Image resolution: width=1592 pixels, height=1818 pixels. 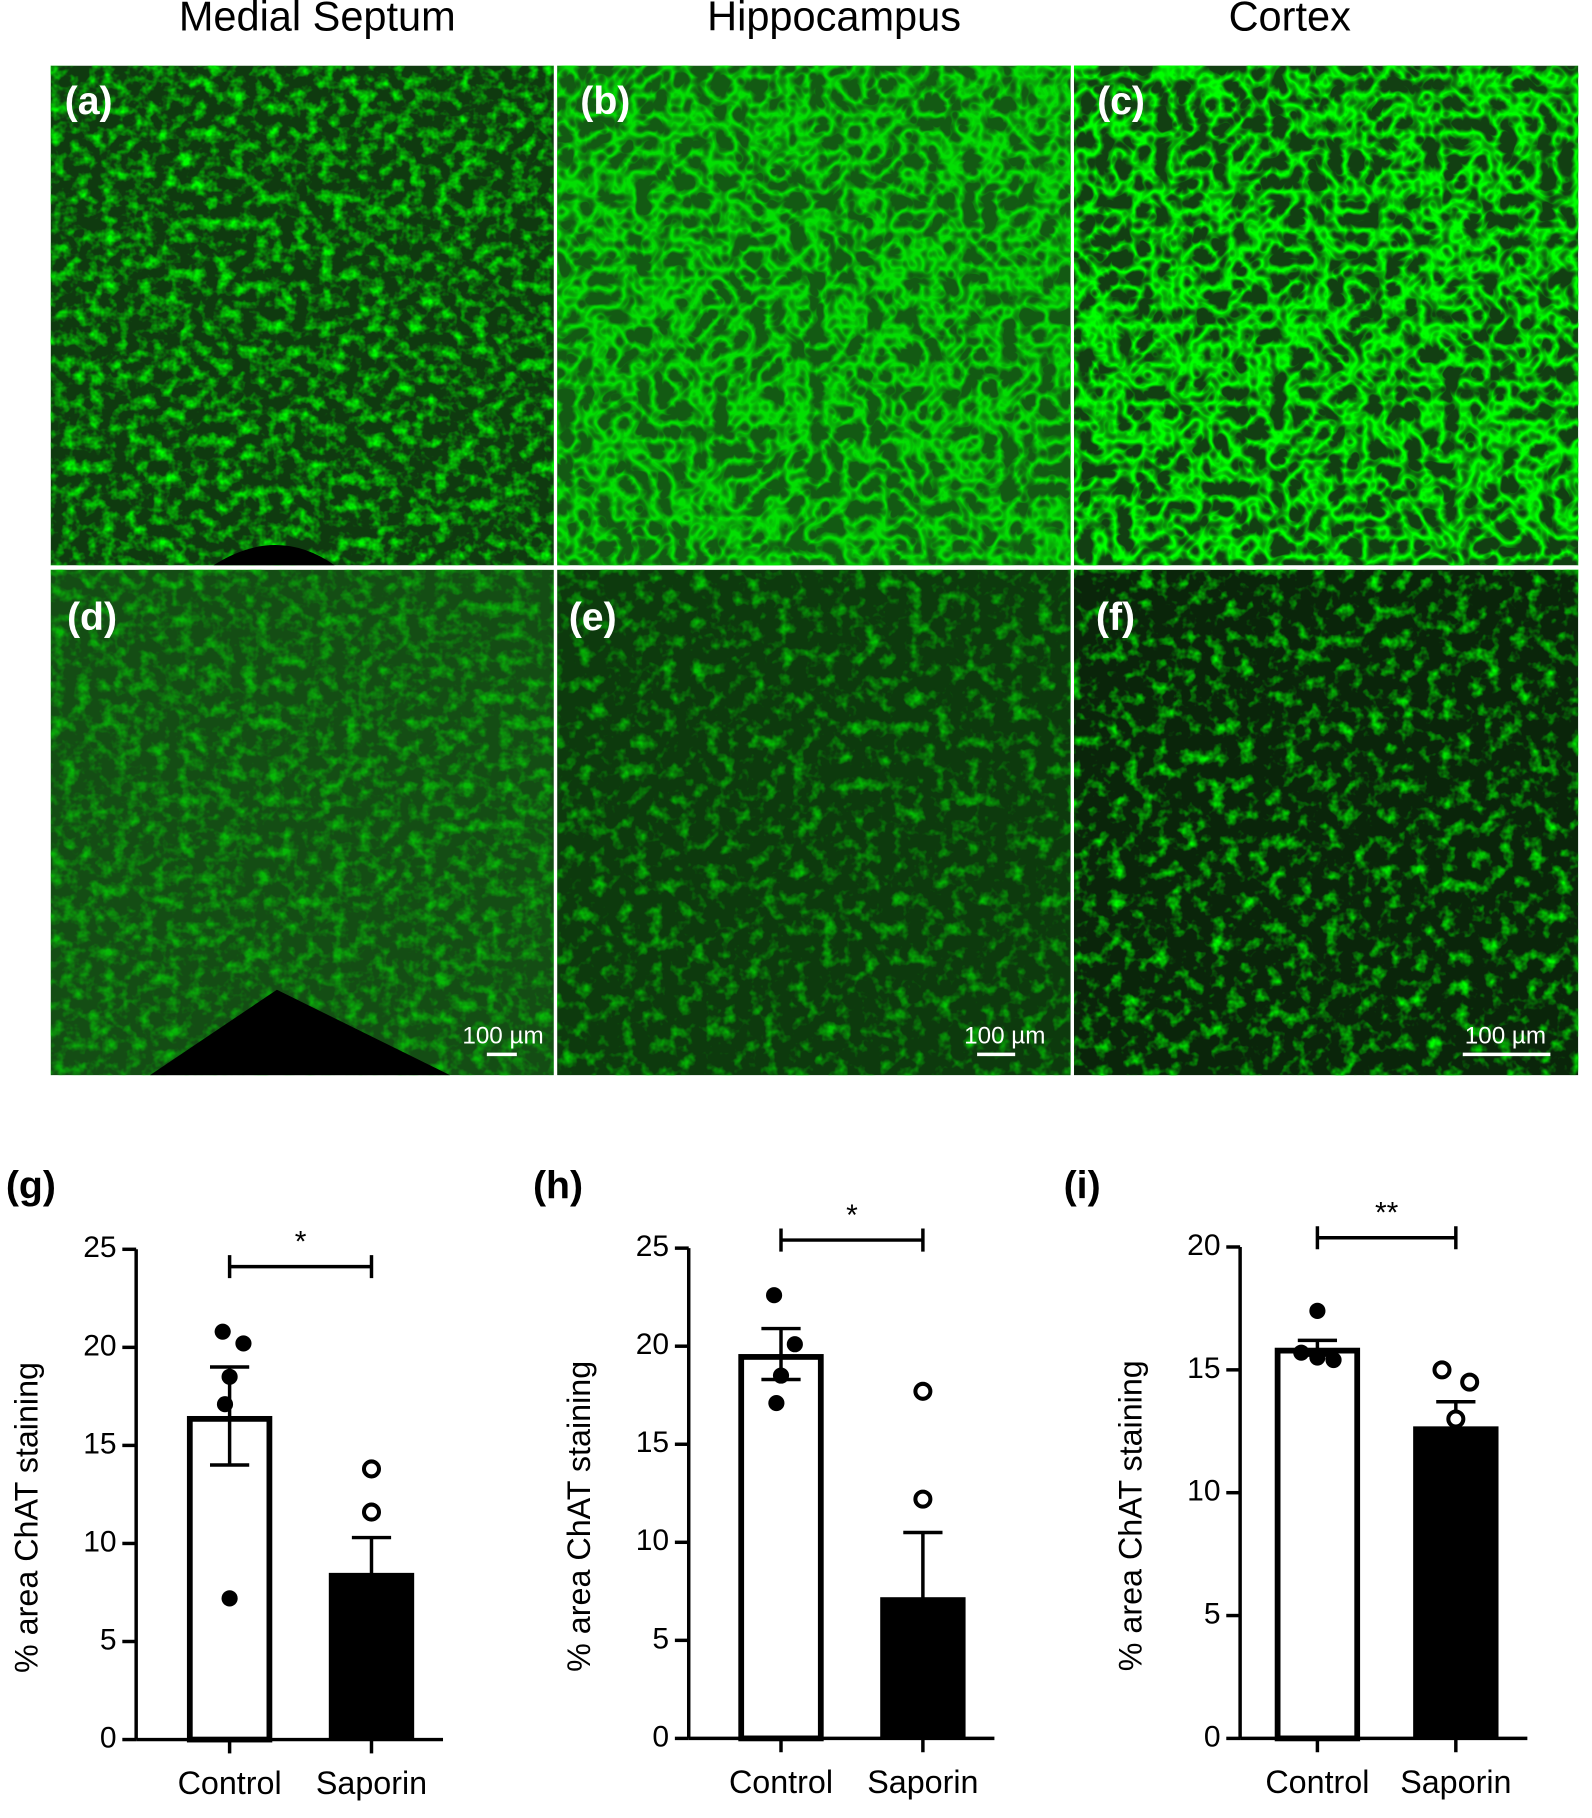 What do you see at coordinates (1121, 101) in the screenshot?
I see `panel-label: (c)` at bounding box center [1121, 101].